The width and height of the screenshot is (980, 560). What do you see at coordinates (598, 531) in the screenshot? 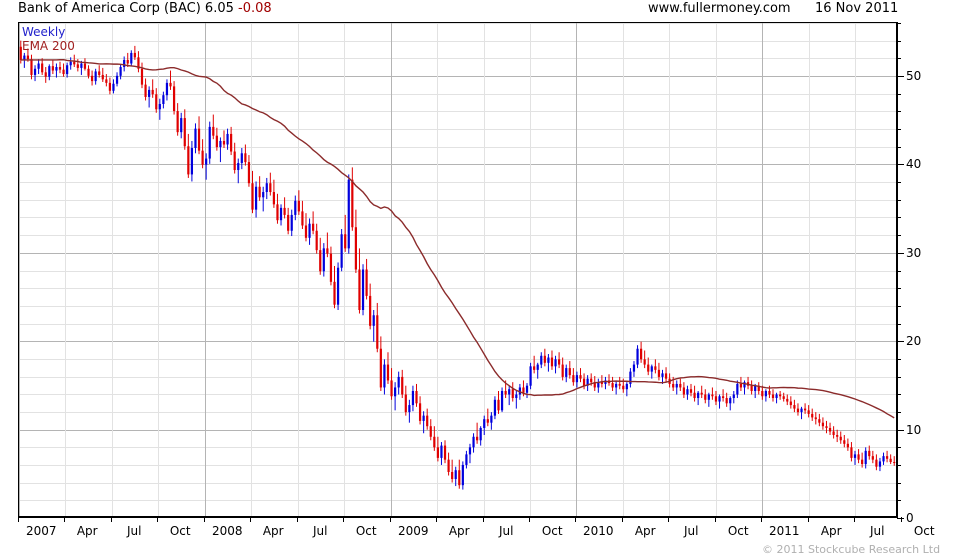
I see `x-axis-label: 2010` at bounding box center [598, 531].